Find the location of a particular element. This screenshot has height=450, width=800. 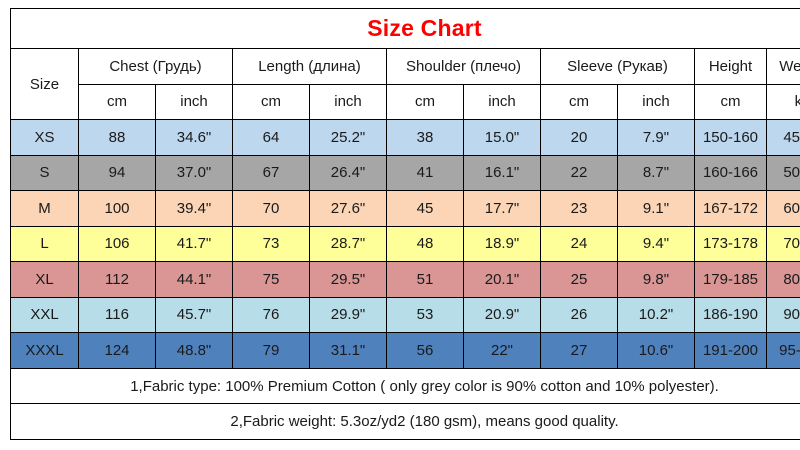

cell-shoulder_inch: 20.9" is located at coordinates (502, 315).